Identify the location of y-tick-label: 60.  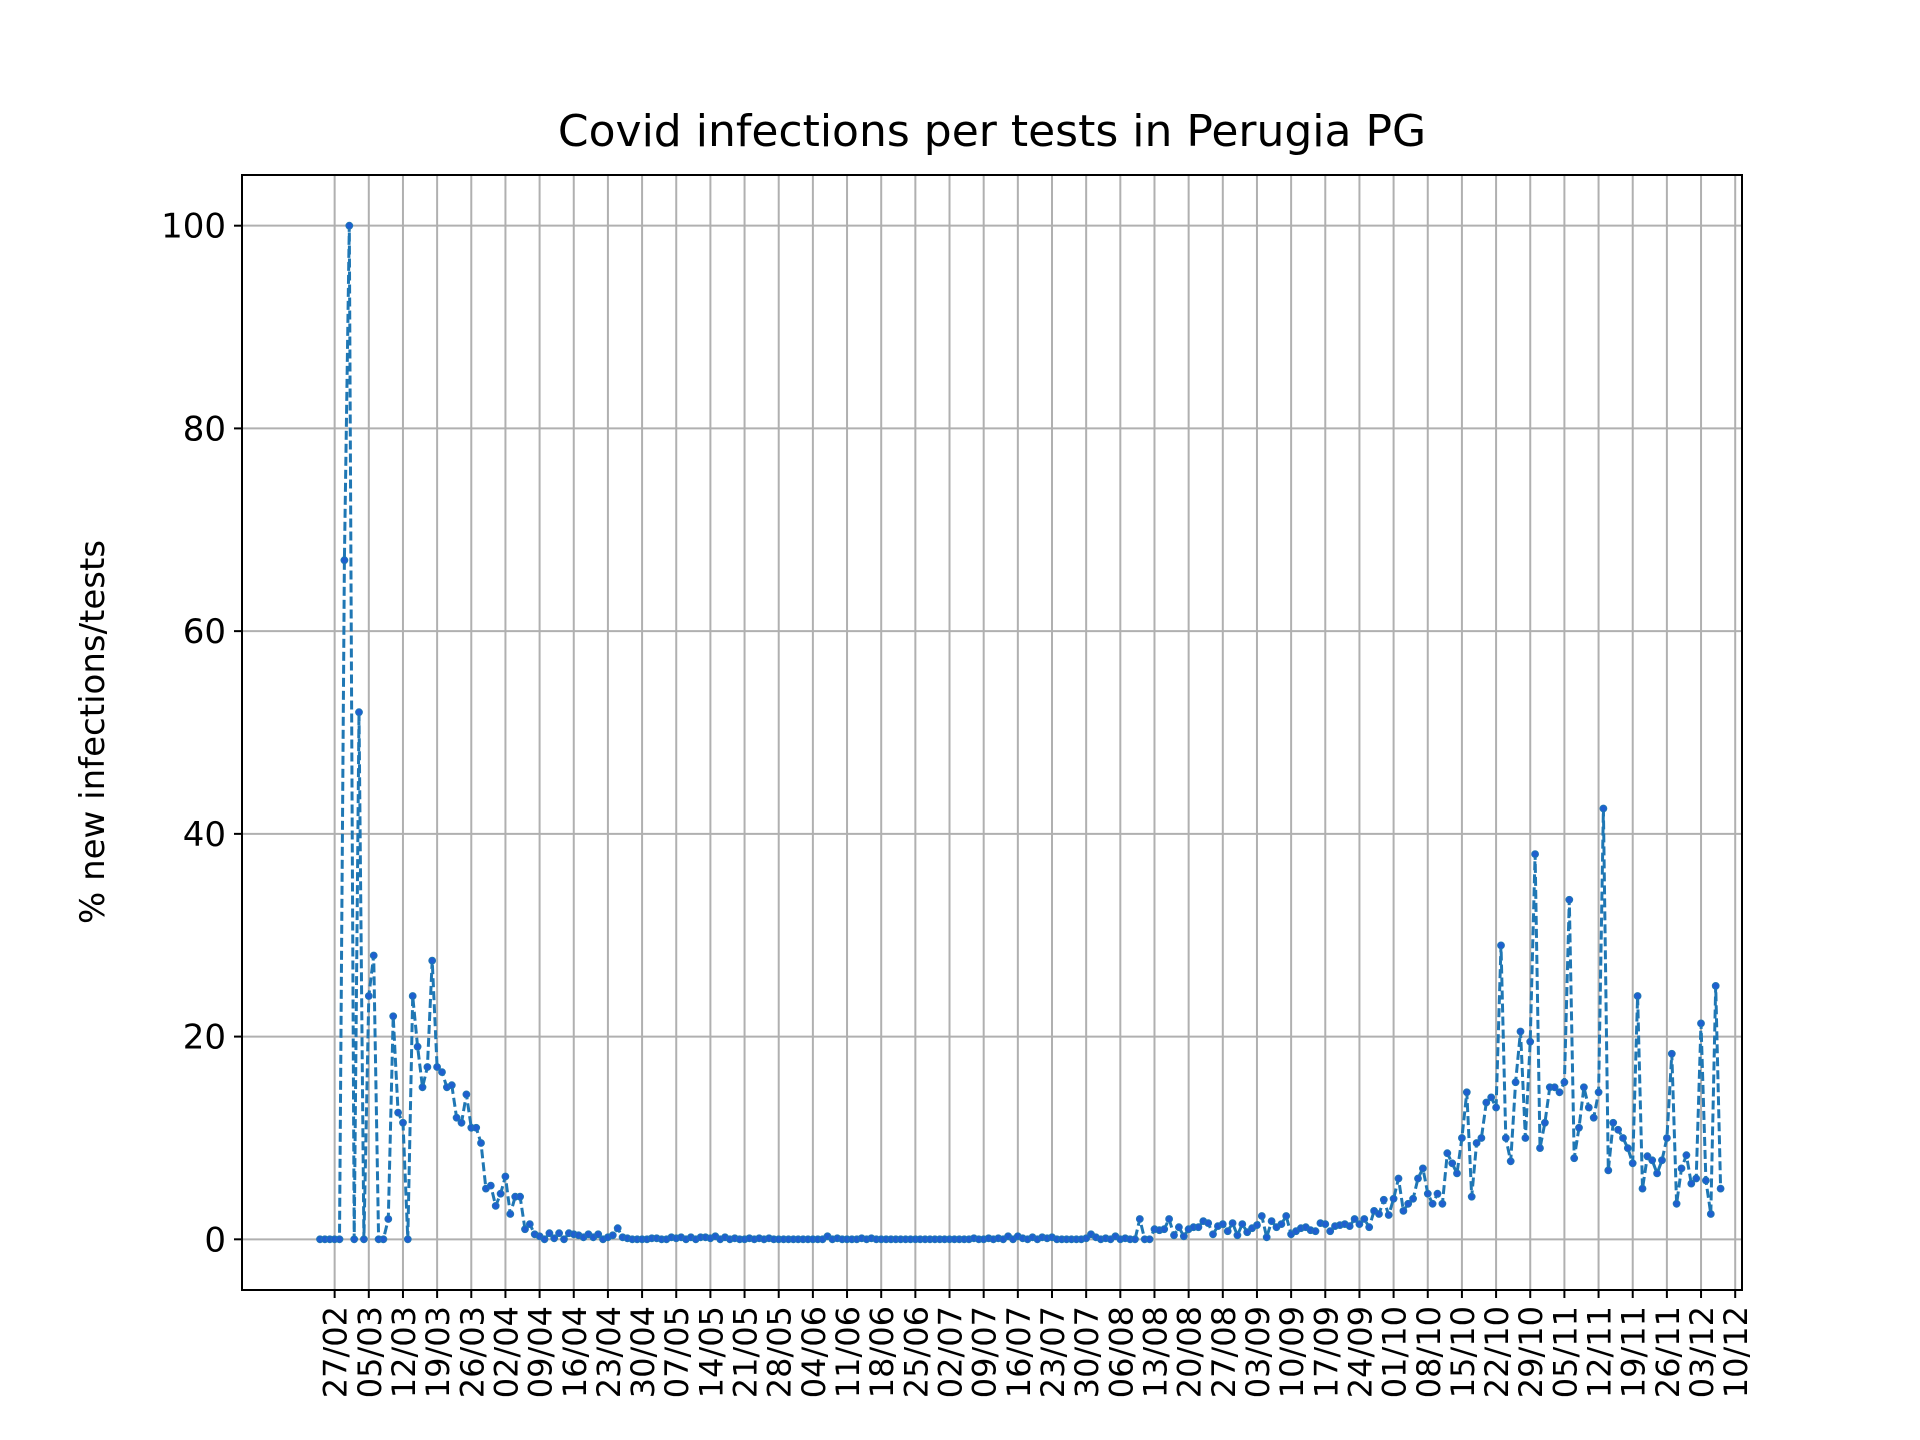
(204, 632).